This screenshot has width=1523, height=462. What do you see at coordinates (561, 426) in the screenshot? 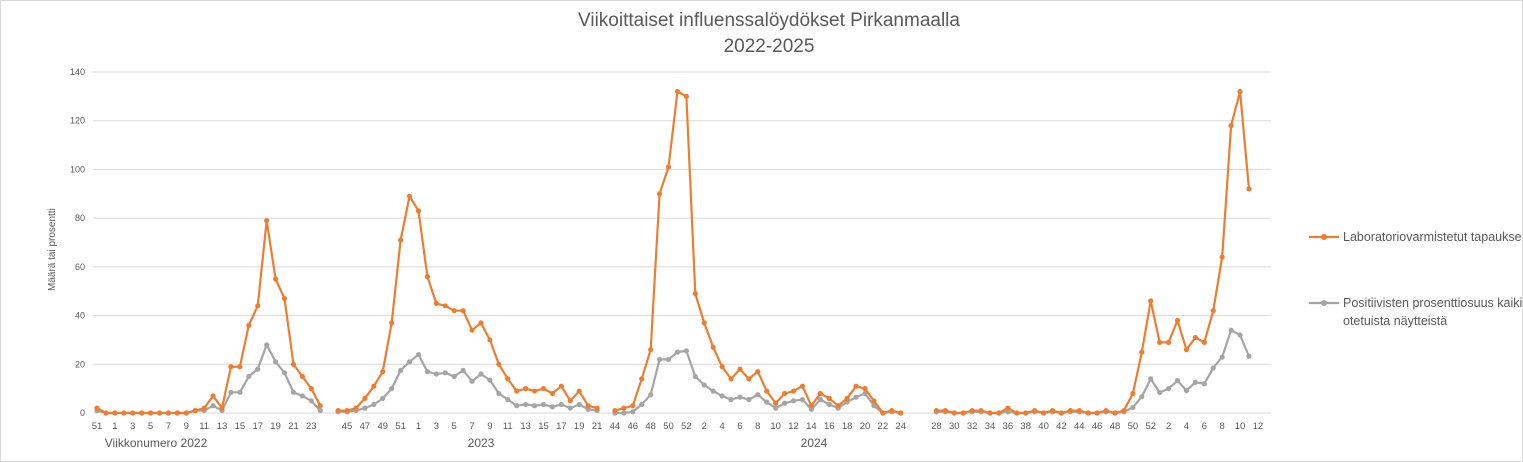
I see `x-tick-label: 17` at bounding box center [561, 426].